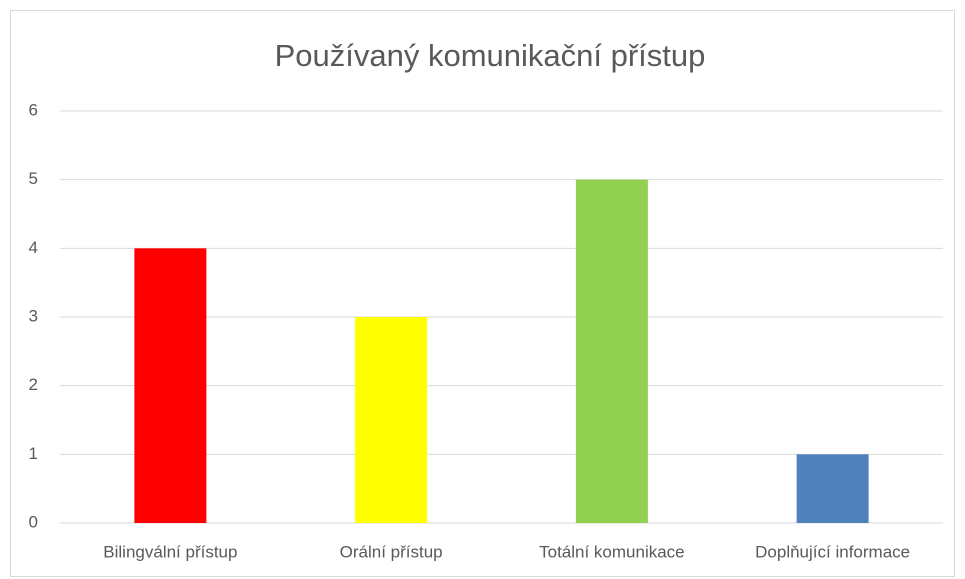  What do you see at coordinates (33, 521) in the screenshot?
I see `y-tick-label: 0` at bounding box center [33, 521].